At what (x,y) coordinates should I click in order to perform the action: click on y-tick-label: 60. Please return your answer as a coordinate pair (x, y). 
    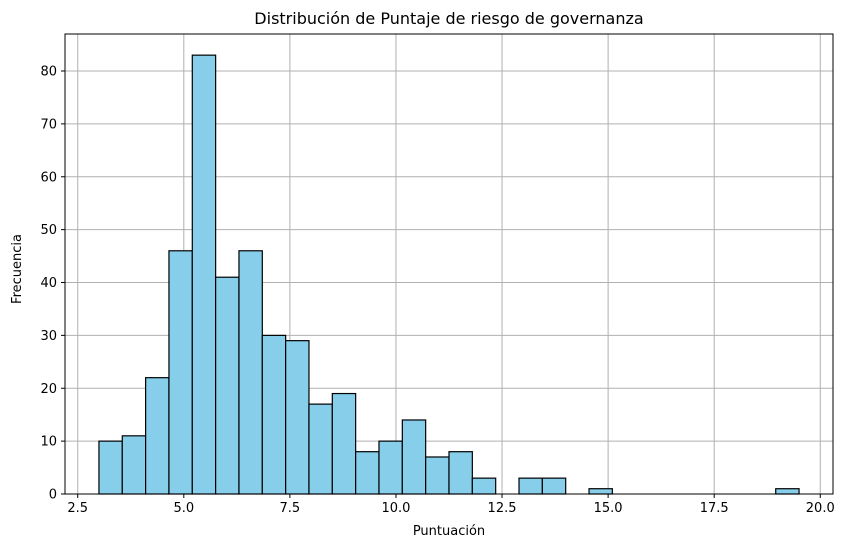
    Looking at the image, I should click on (48, 177).